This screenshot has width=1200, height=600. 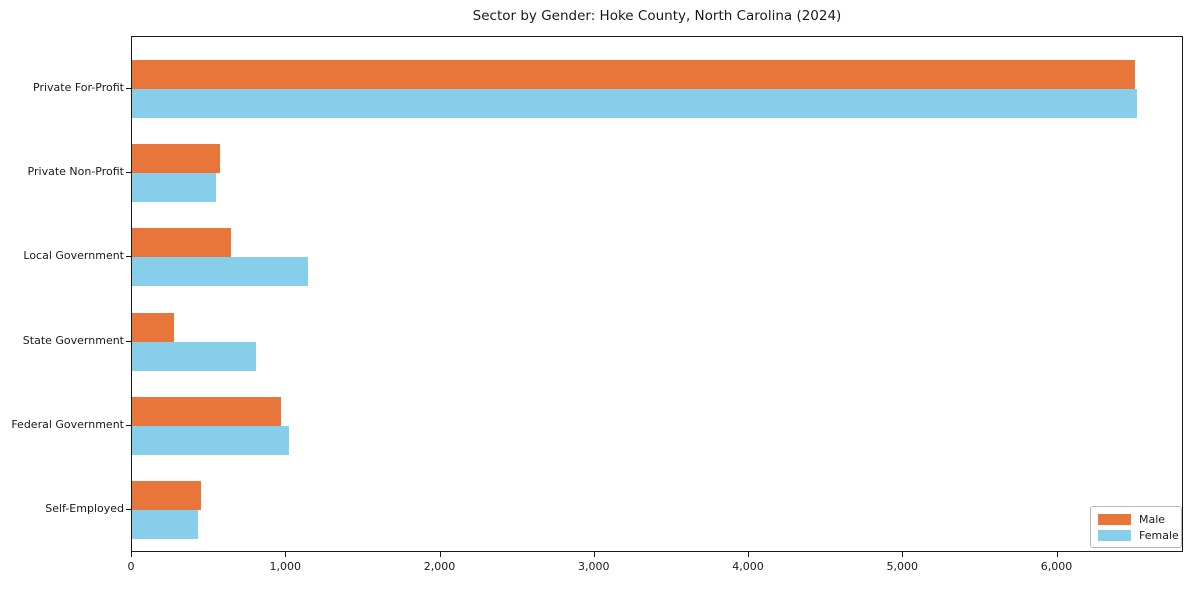 I want to click on x-tick-label: 5,000, so click(x=902, y=566).